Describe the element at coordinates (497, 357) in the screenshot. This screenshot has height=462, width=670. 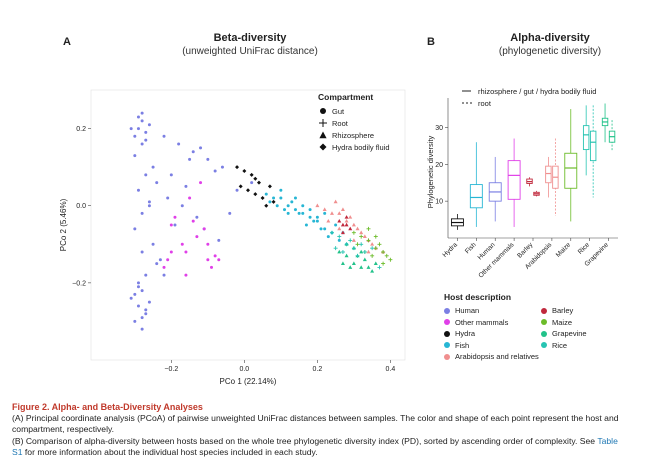
I see `host-legend-label: Arabidopsis and relatives` at that location.